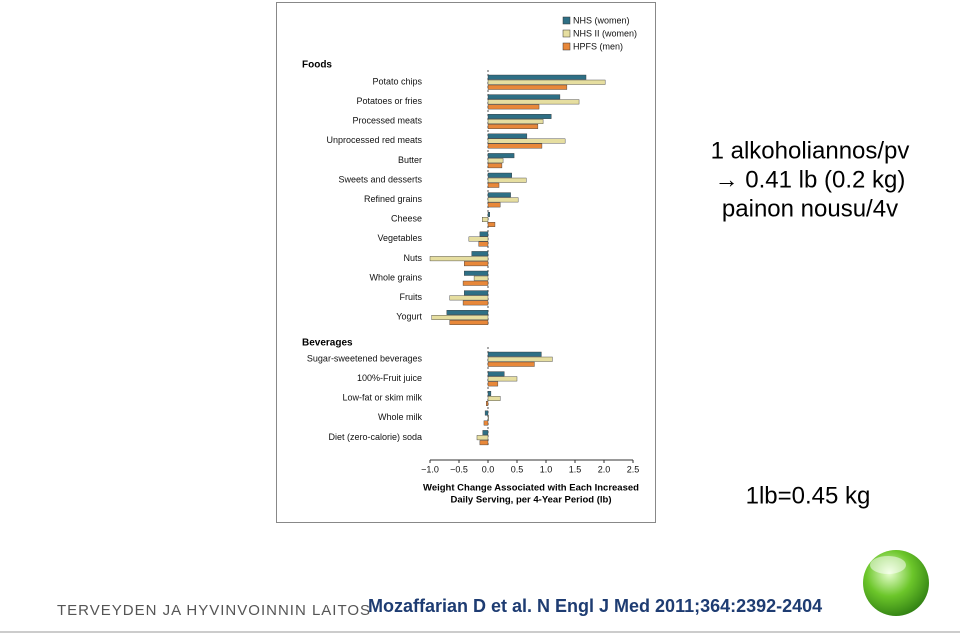  I want to click on section-title: Beverages, so click(327, 343).